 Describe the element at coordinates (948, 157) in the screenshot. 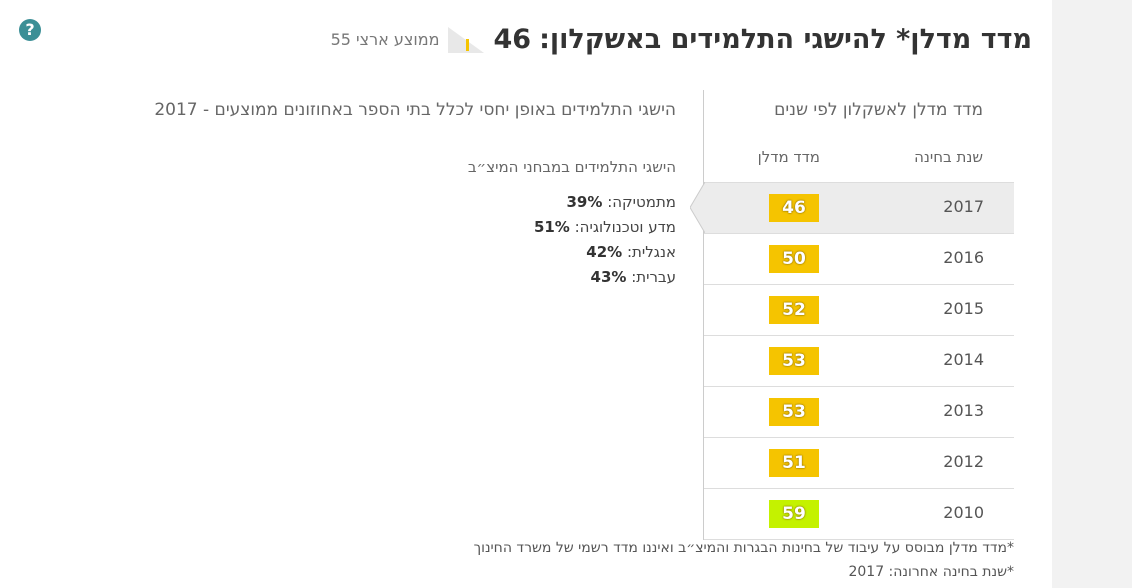

I see `column-header: שנת בחינה` at that location.